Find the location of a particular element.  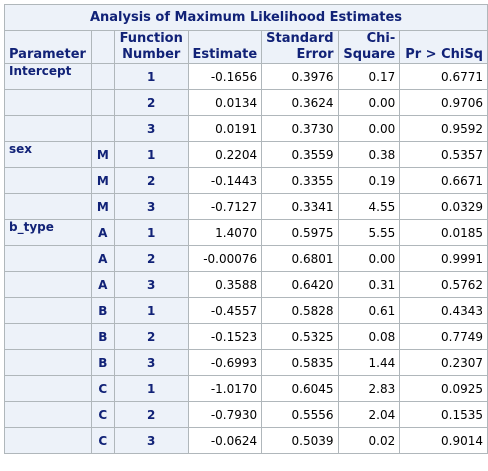

col-header-function-line2: Number is located at coordinates (151, 54).